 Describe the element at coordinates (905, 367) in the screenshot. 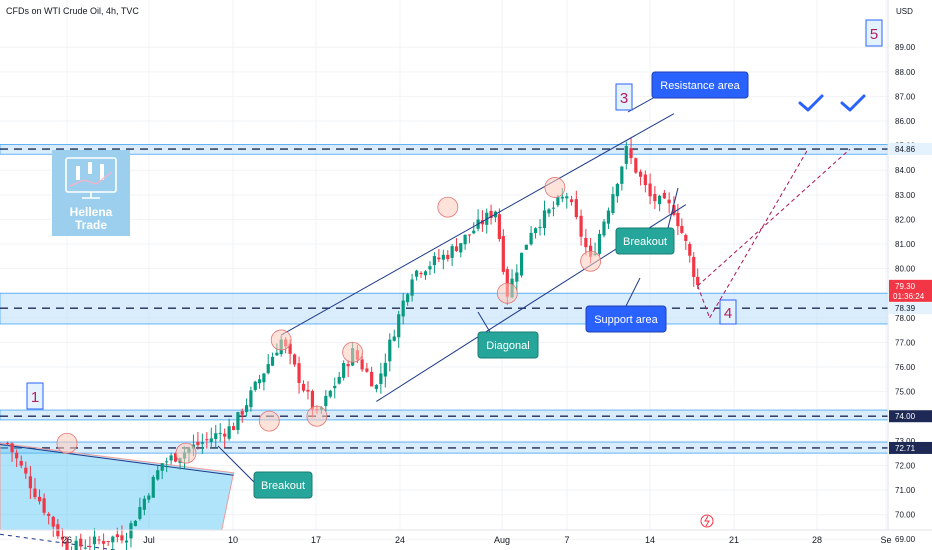

I see `y-tick-label: 76.00` at that location.